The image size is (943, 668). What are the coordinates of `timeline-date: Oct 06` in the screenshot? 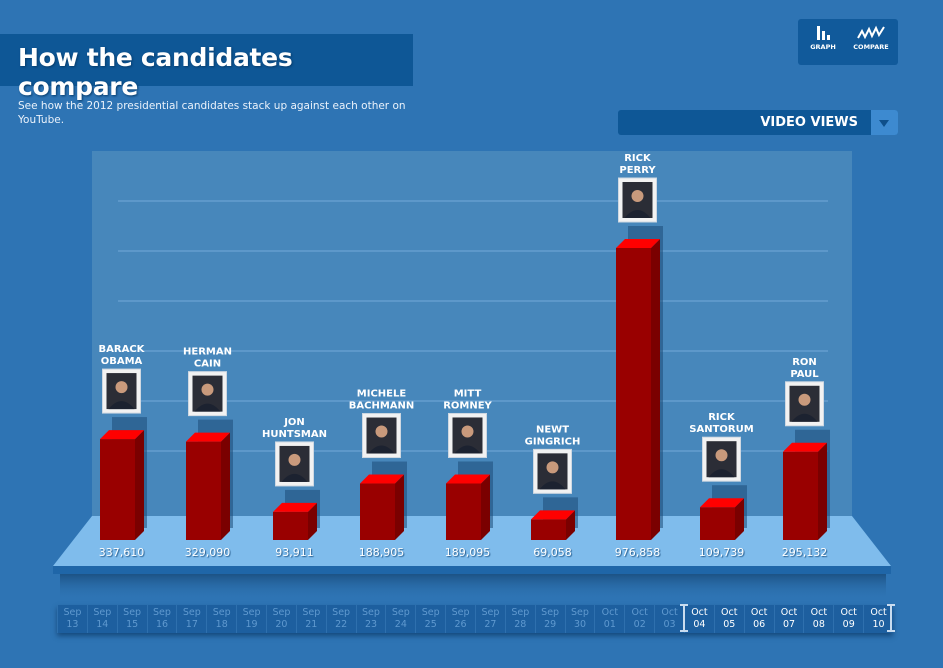 It's located at (758, 619).